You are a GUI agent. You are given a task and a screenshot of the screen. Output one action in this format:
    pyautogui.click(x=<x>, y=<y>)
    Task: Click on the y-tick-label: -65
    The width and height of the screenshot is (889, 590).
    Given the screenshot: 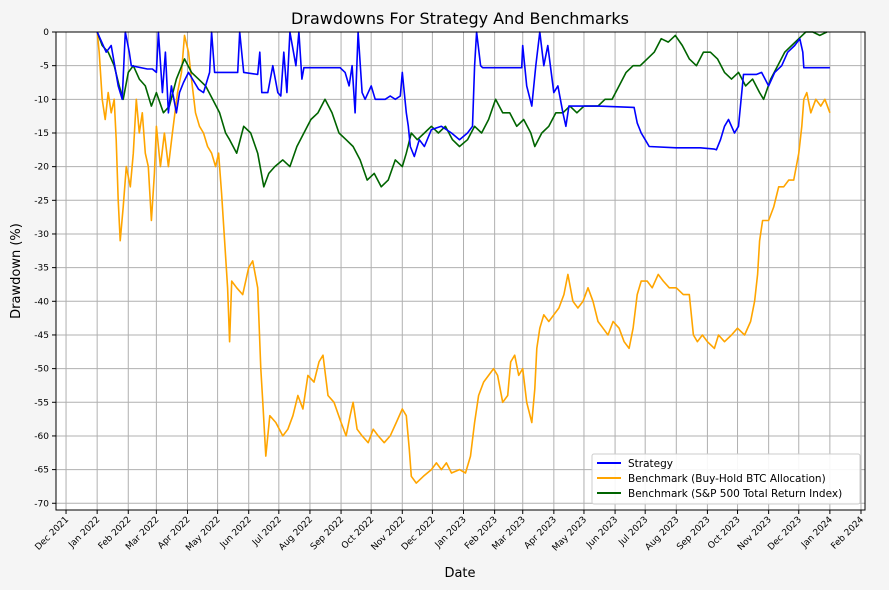 What is the action you would take?
    pyautogui.click(x=41, y=471)
    